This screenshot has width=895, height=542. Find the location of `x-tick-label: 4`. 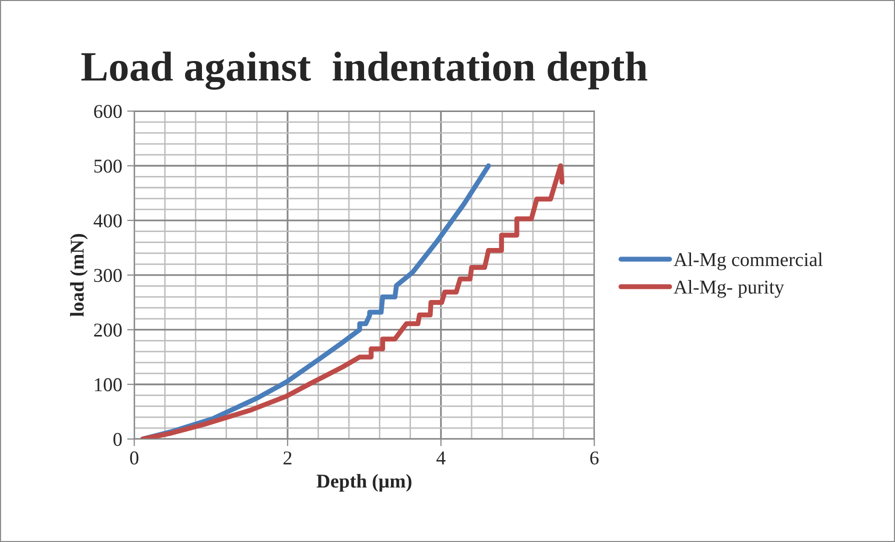

x-tick-label: 4 is located at coordinates (441, 458).